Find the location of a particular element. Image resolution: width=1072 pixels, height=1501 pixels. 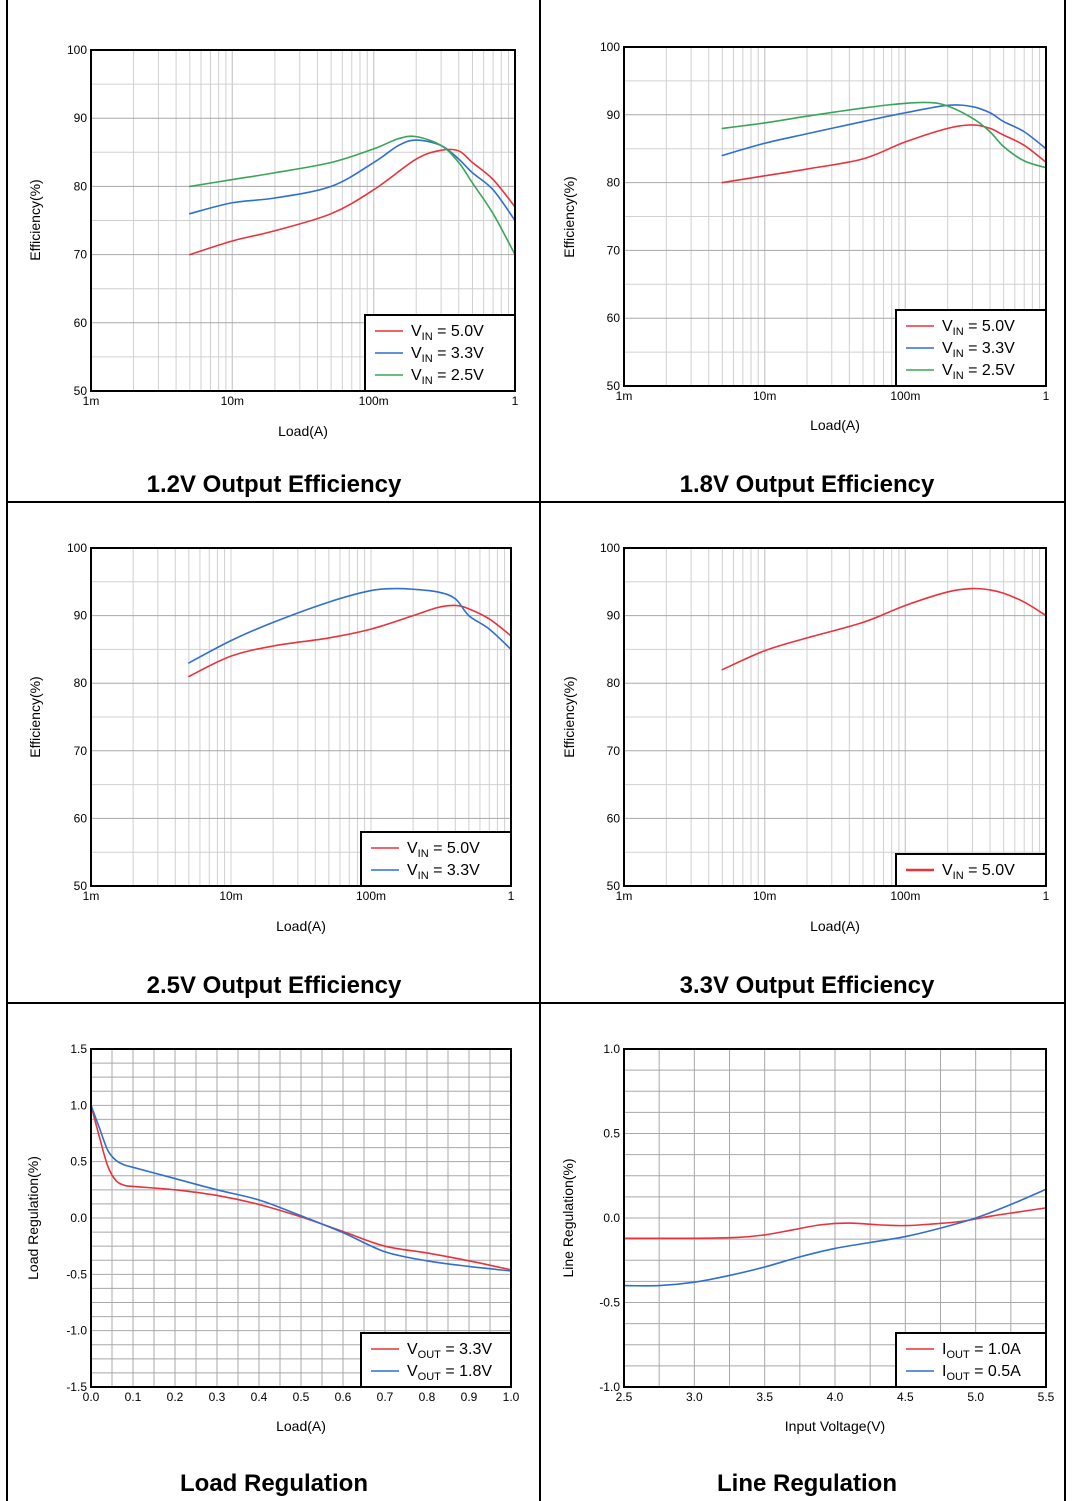

y-axis-label: Efficiency(%) is located at coordinates (569, 216).